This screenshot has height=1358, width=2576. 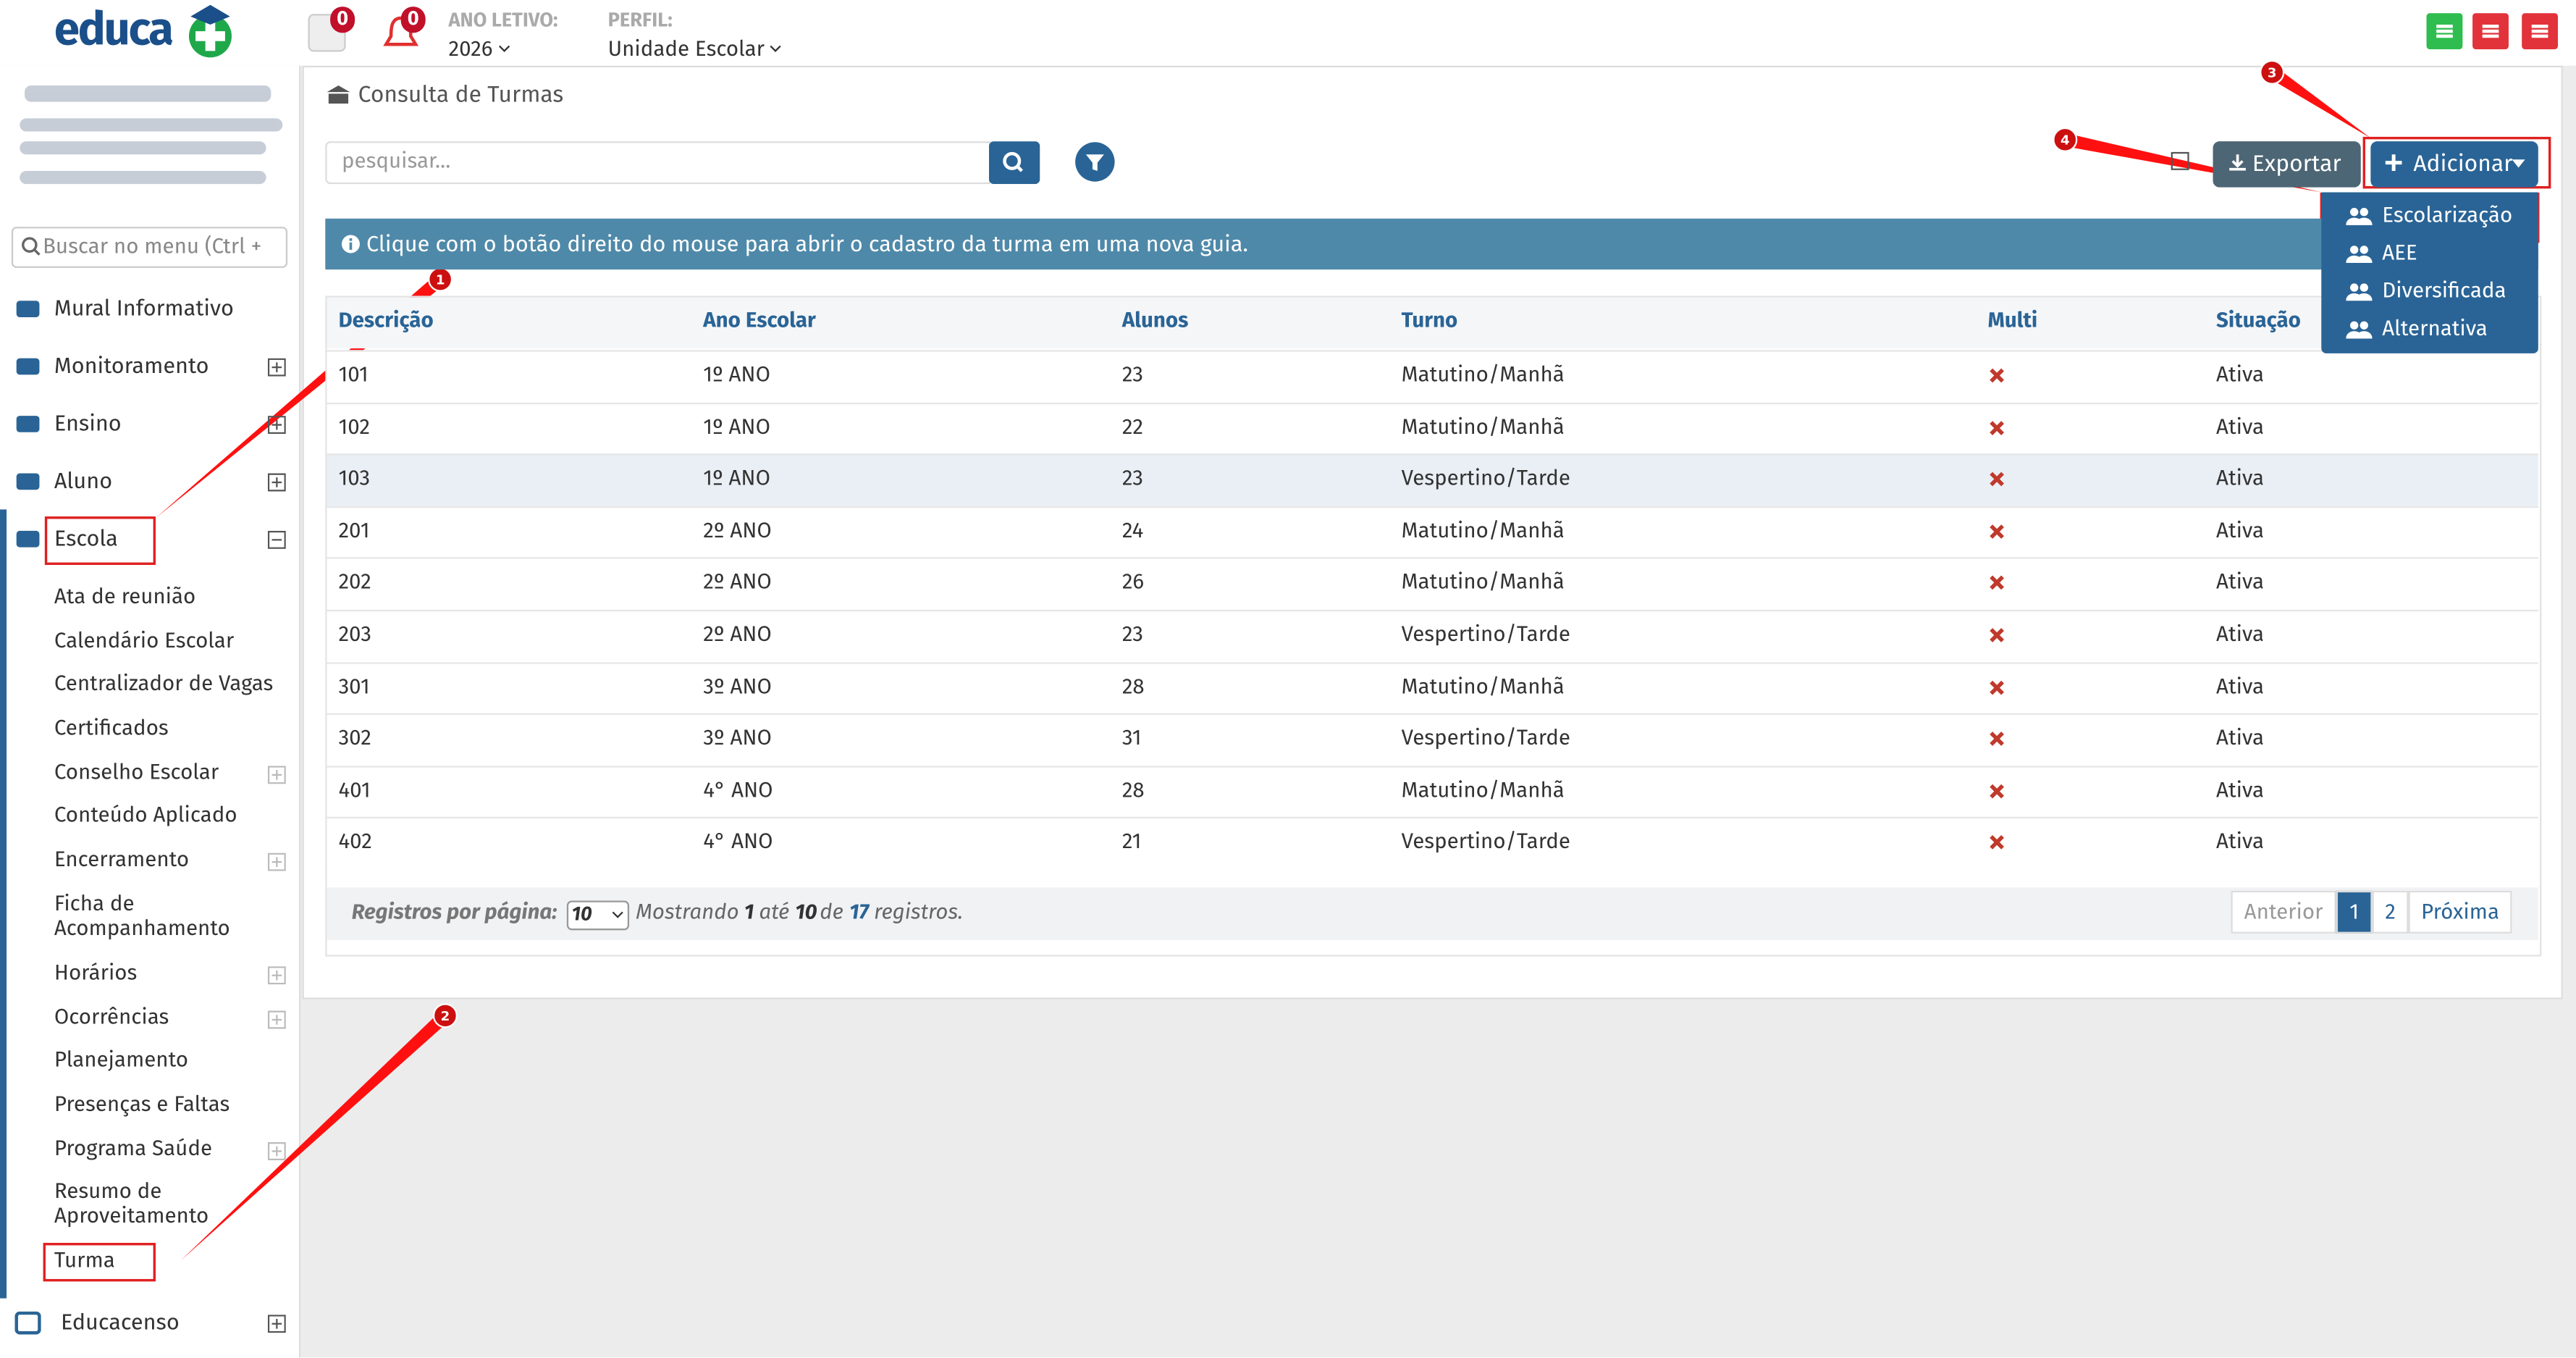 I want to click on table-cell: 24, so click(x=1132, y=531).